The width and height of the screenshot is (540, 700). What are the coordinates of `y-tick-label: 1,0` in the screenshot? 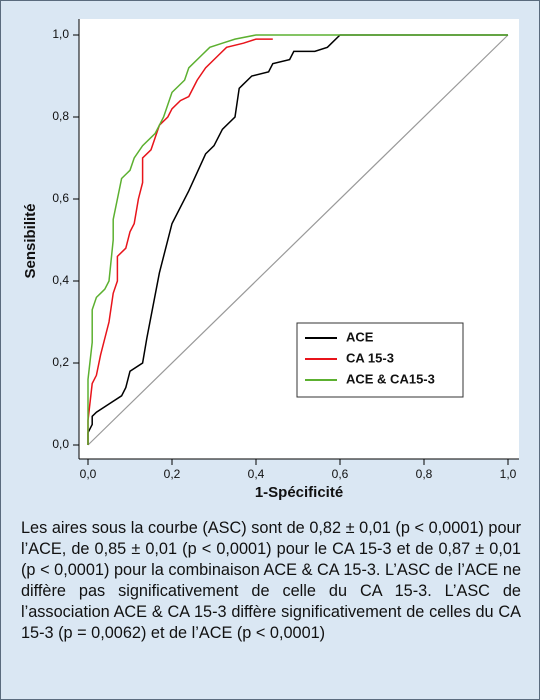 It's located at (60, 34).